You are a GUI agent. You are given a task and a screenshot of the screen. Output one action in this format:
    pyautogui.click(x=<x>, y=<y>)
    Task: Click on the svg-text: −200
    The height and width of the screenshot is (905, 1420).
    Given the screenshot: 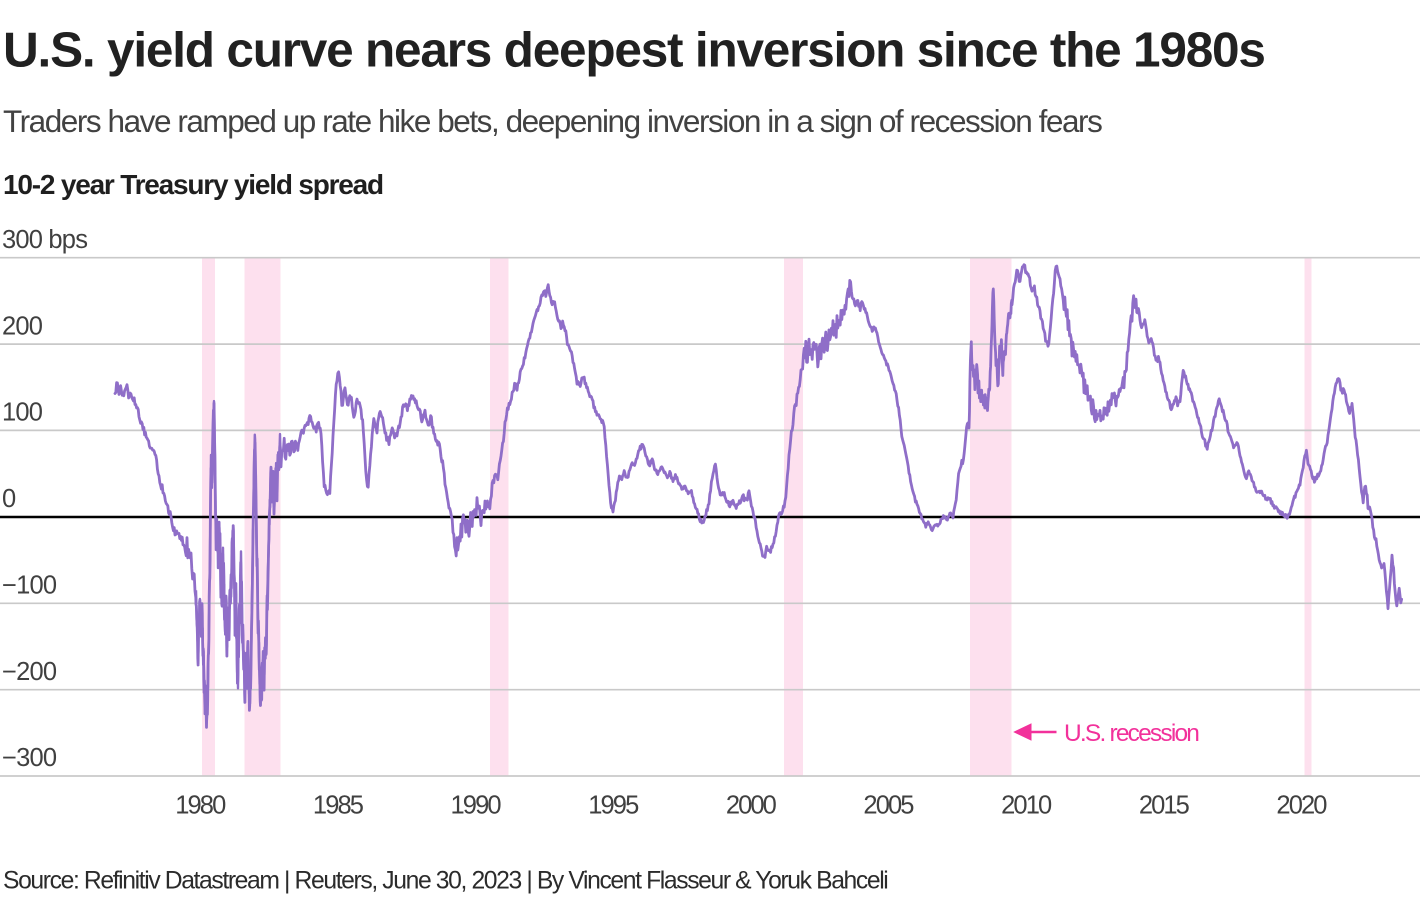 What is the action you would take?
    pyautogui.click(x=29, y=672)
    